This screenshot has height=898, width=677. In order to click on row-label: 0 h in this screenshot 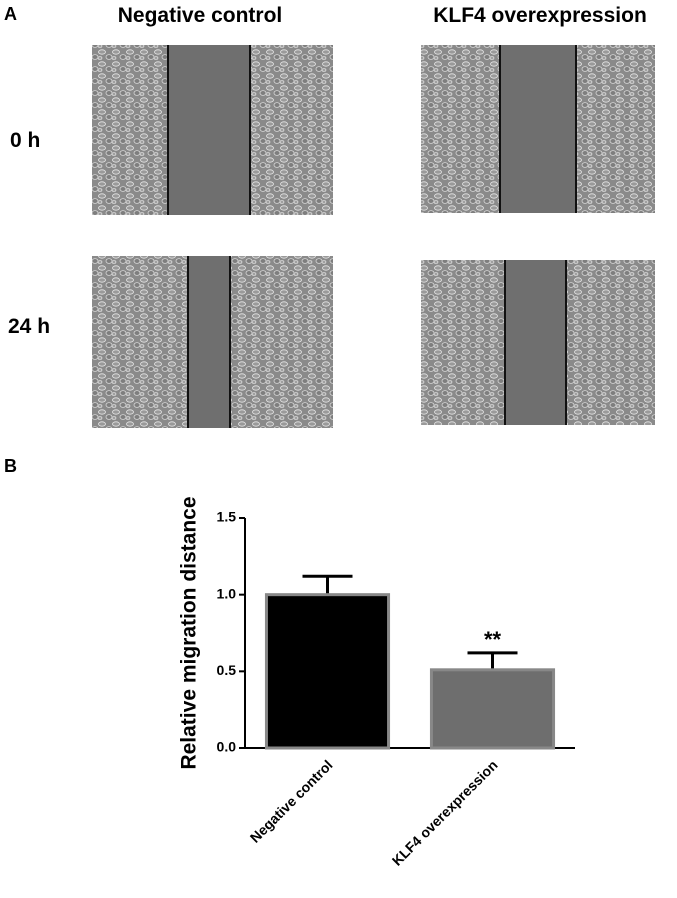, I will do `click(25, 140)`.